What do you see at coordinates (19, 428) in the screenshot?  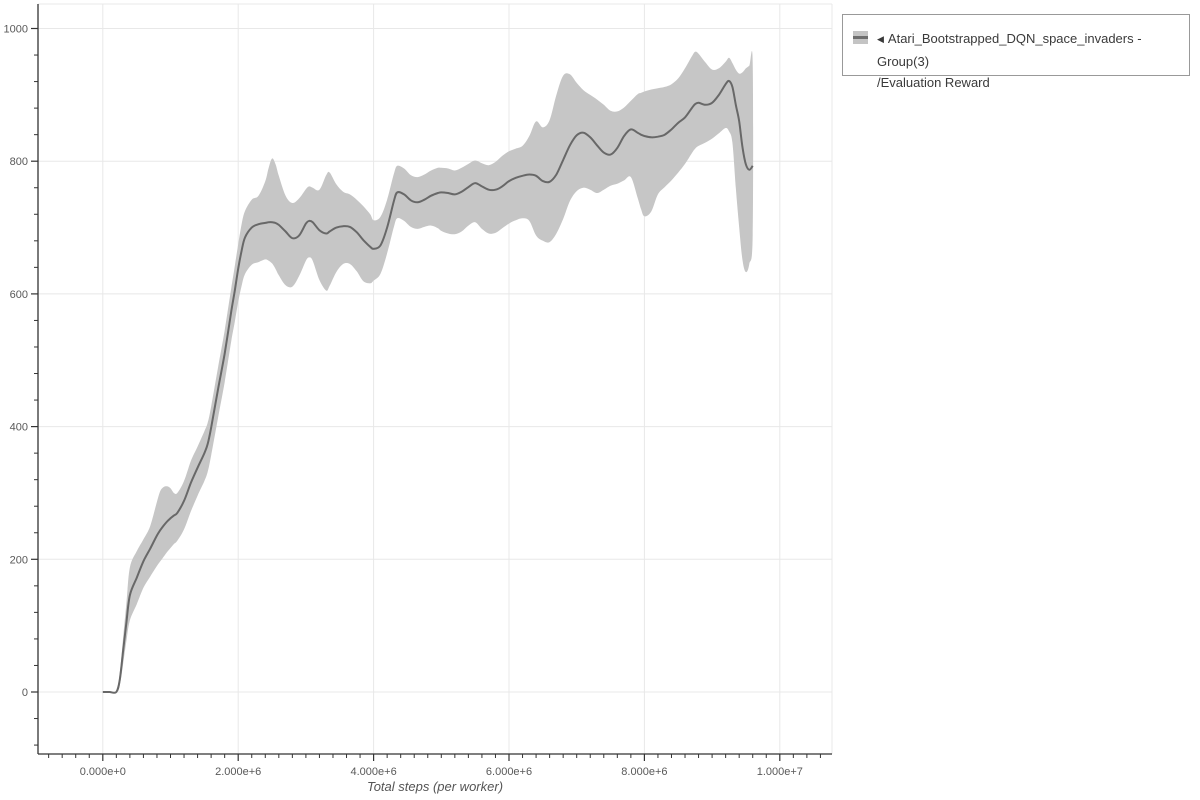 I see `y-tick-label: 400` at bounding box center [19, 428].